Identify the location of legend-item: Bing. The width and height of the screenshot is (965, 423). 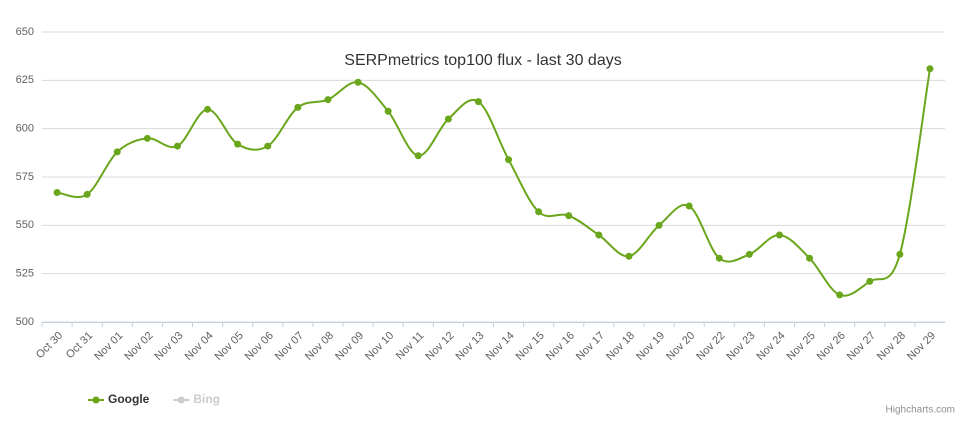
(206, 399).